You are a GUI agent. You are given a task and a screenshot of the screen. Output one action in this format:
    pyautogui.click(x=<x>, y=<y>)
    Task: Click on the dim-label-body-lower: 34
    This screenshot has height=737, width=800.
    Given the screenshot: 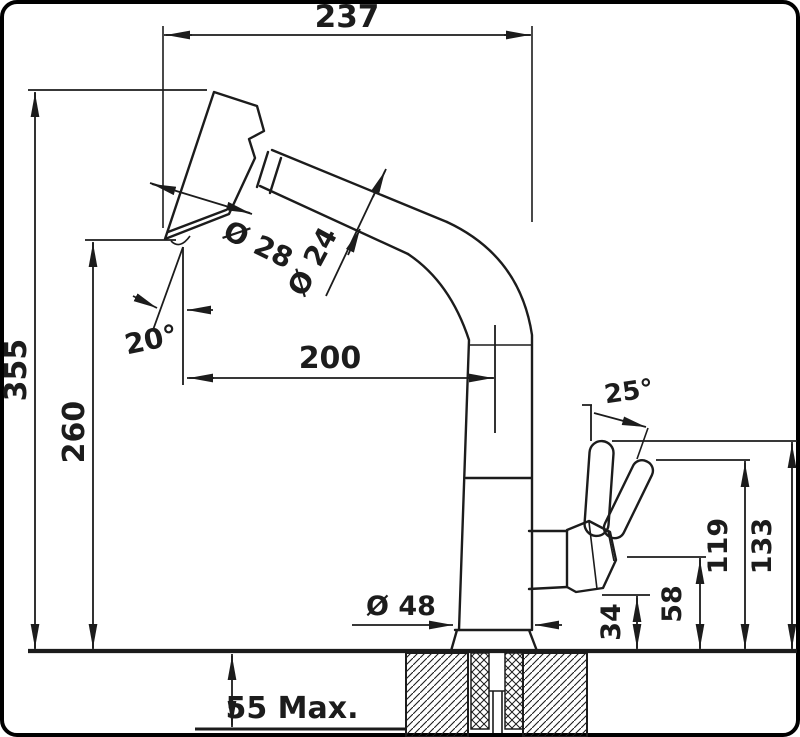 What is the action you would take?
    pyautogui.click(x=611, y=622)
    